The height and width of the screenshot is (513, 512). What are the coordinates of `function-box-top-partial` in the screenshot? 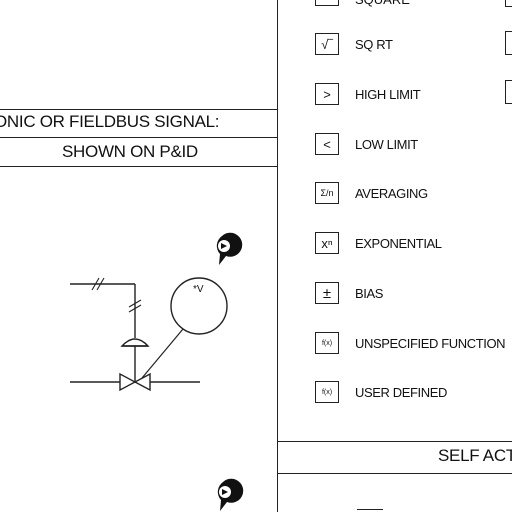 It's located at (327, 3).